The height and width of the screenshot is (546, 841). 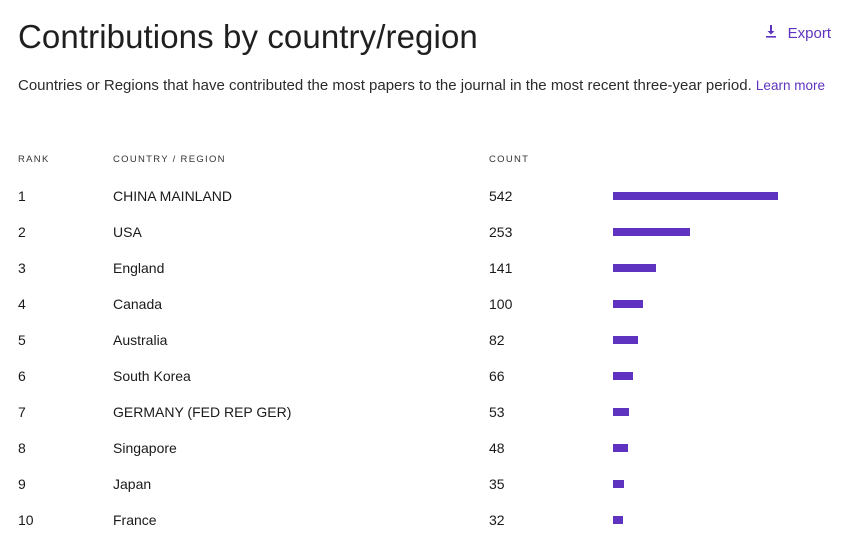 I want to click on column-header-country: COUNTRY / REGION, so click(x=169, y=159).